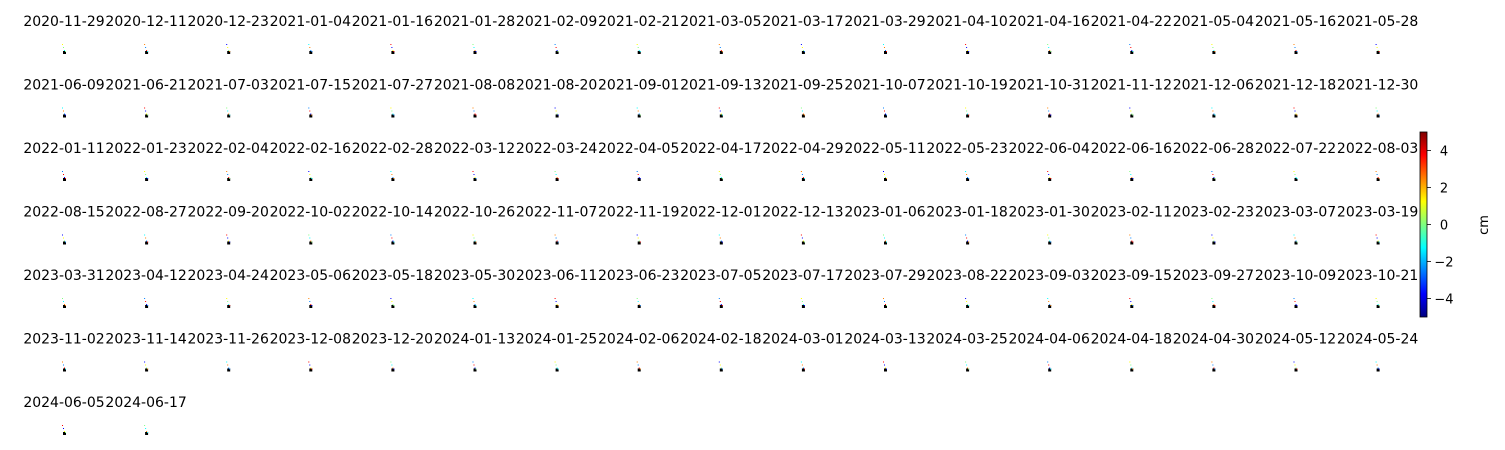  I want to click on panel: 2023-04-24, so click(228, 288).